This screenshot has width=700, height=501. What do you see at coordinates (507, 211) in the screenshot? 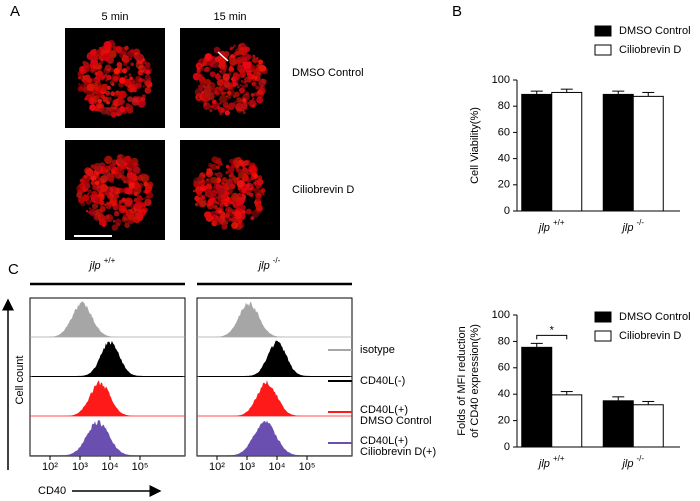
I see `y-tick-label: 0` at bounding box center [507, 211].